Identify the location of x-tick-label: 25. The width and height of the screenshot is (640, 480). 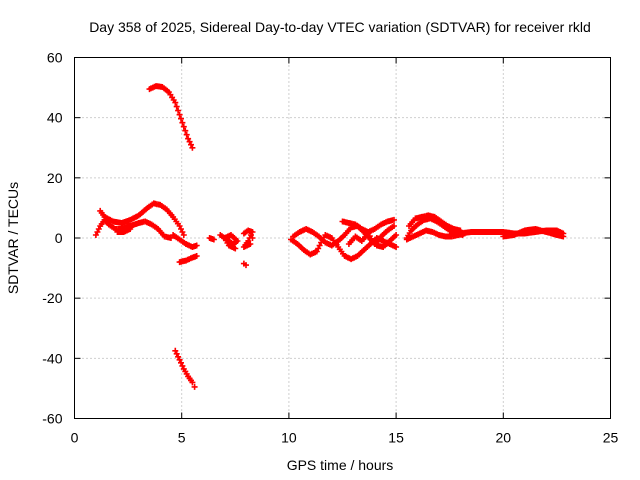
(611, 438).